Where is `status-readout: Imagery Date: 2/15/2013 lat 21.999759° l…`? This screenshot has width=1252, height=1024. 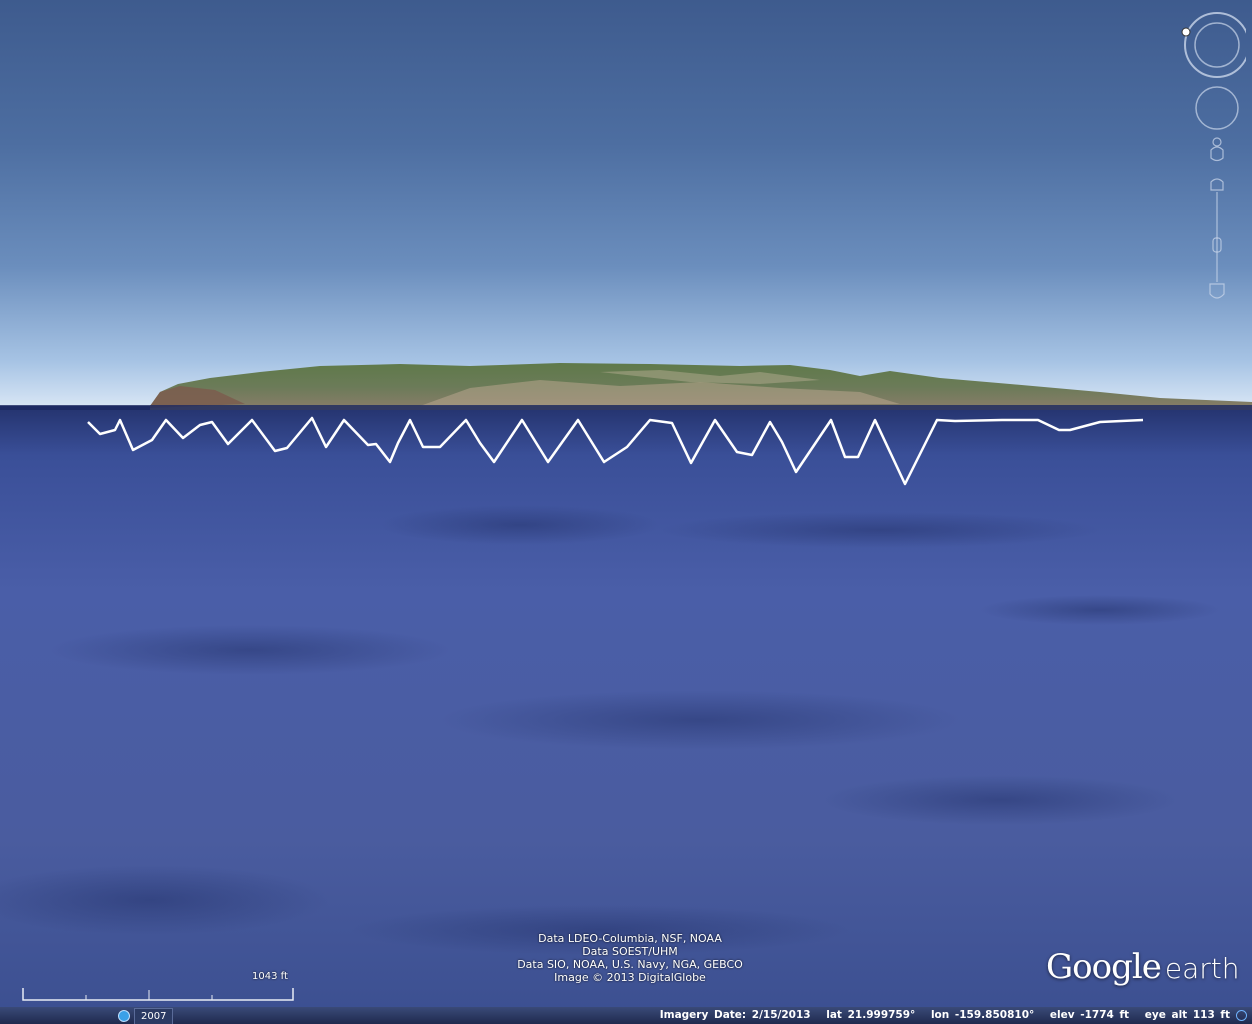 status-readout: Imagery Date: 2/15/2013 lat 21.999759° l… is located at coordinates (940, 1015).